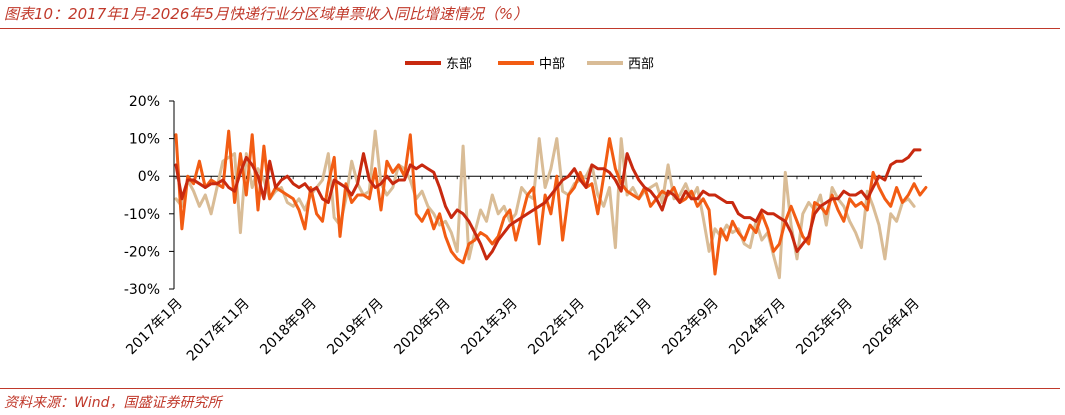 This screenshot has width=1065, height=415. I want to click on x-tick-label: 2023年9月, so click(690, 327).